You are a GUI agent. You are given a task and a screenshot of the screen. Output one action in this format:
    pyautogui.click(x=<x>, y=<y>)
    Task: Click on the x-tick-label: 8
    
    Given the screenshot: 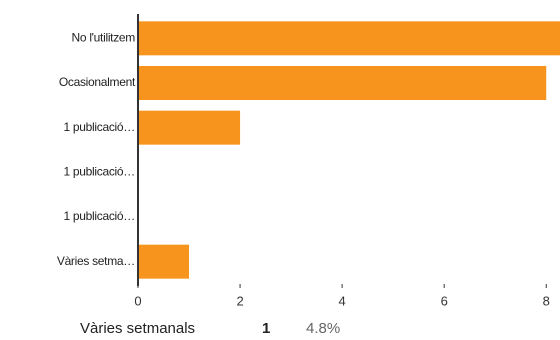 What is the action you would take?
    pyautogui.click(x=546, y=300)
    